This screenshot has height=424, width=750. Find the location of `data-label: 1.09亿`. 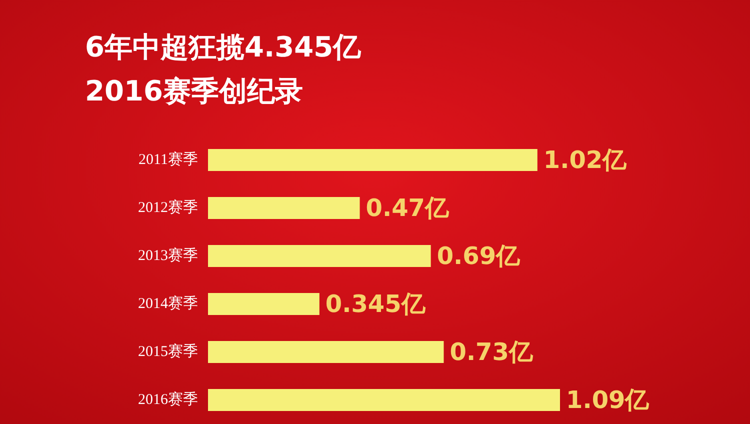

data-label: 1.09亿 is located at coordinates (608, 400).